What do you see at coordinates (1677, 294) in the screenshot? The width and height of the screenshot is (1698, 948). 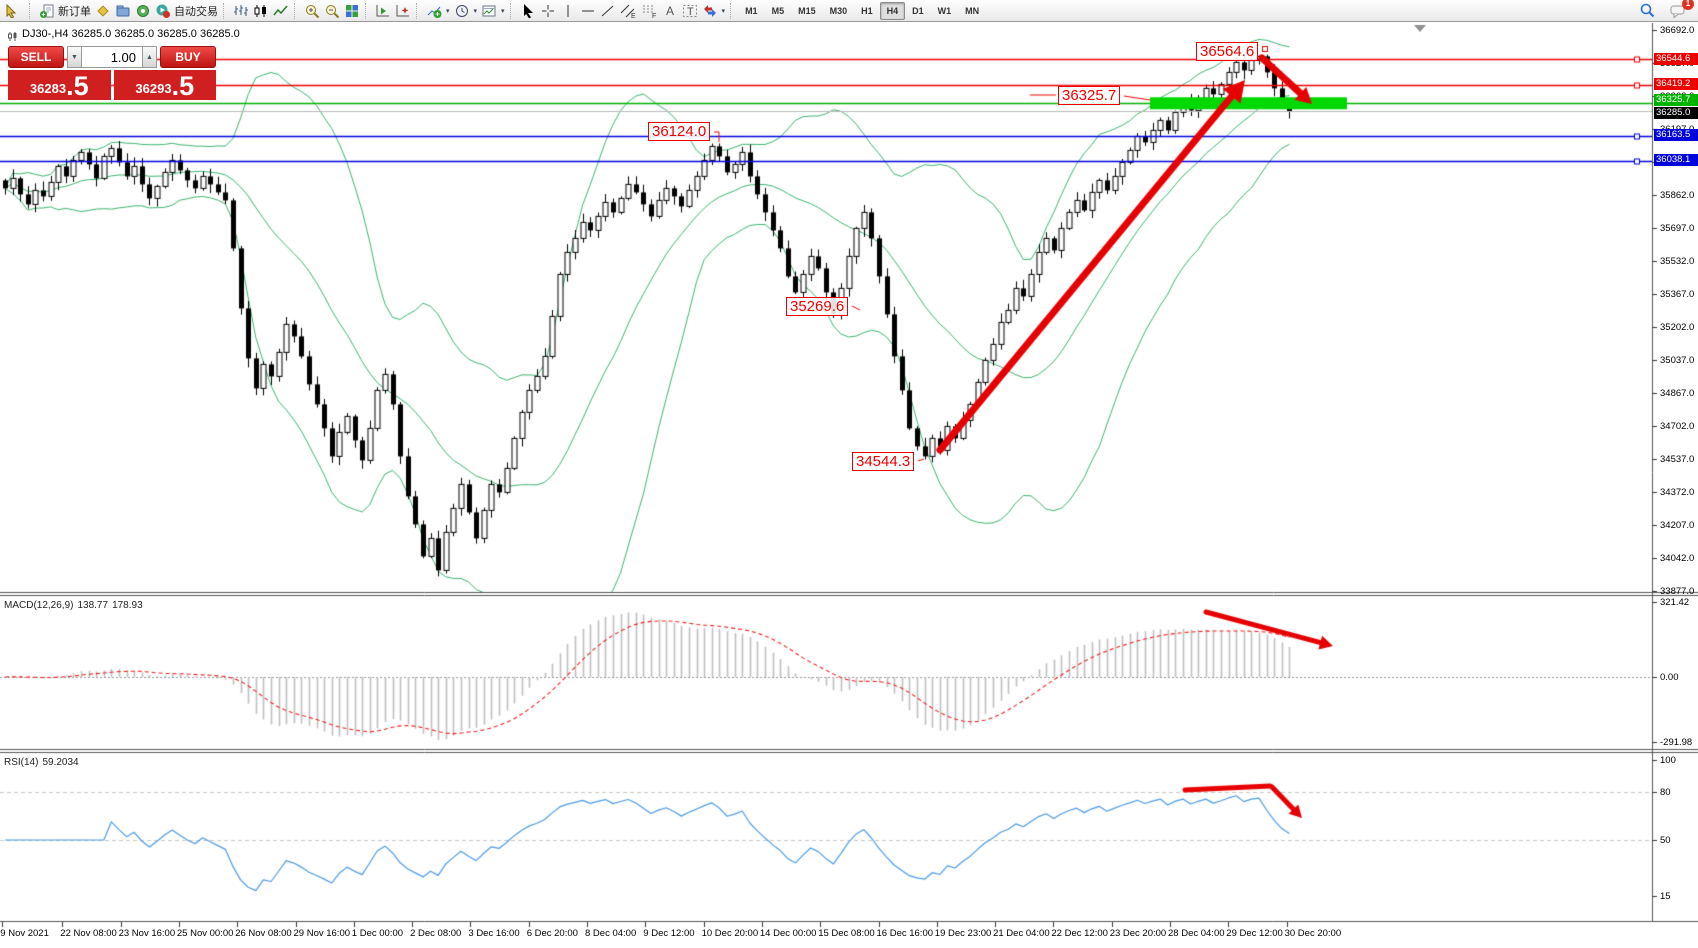 I see `price-axis-tick: 35367.0` at bounding box center [1677, 294].